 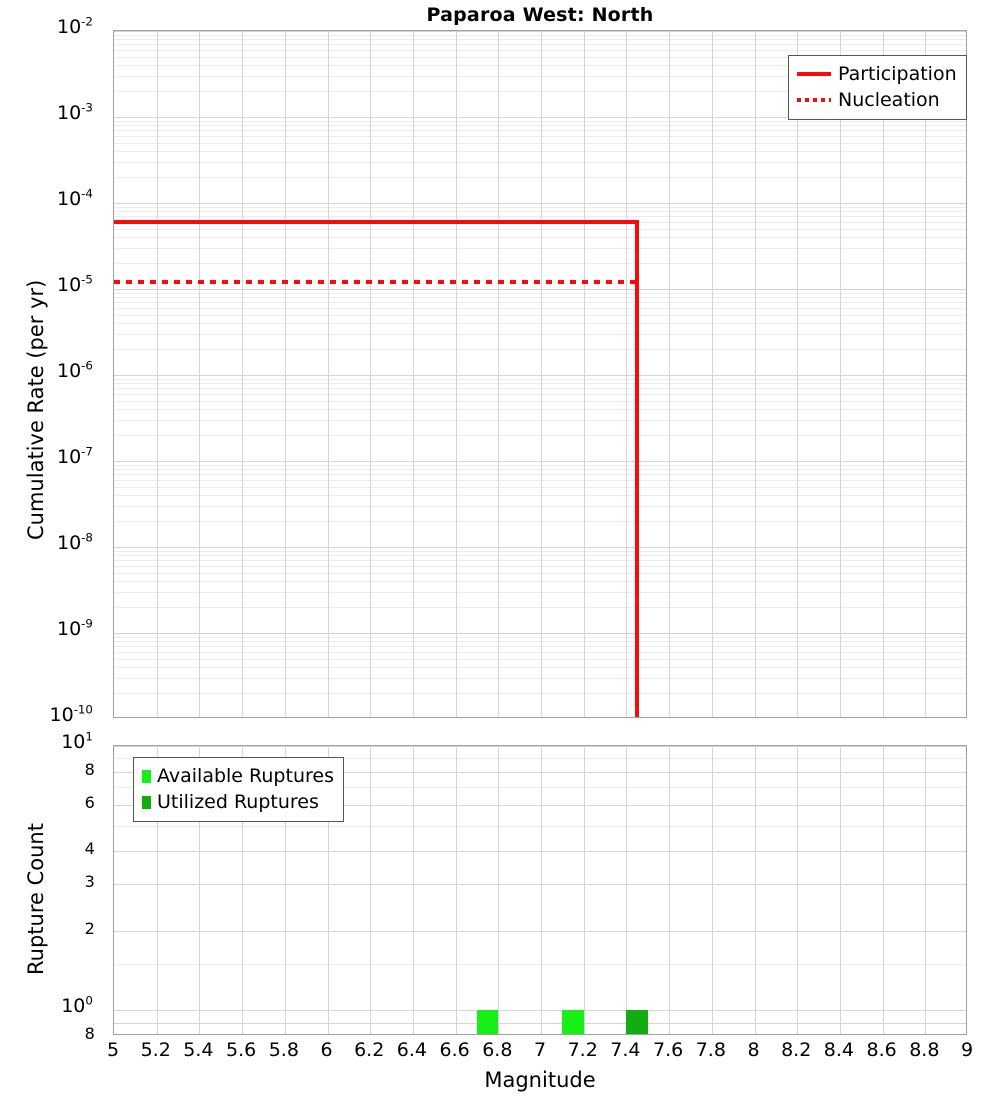 What do you see at coordinates (113, 1050) in the screenshot?
I see `x-tick-label: 5` at bounding box center [113, 1050].